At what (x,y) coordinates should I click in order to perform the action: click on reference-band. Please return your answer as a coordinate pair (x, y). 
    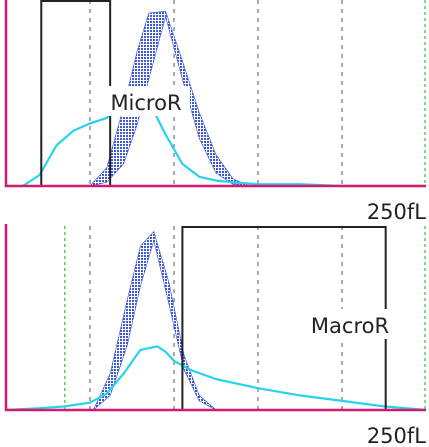
    Looking at the image, I should click on (155, 321).